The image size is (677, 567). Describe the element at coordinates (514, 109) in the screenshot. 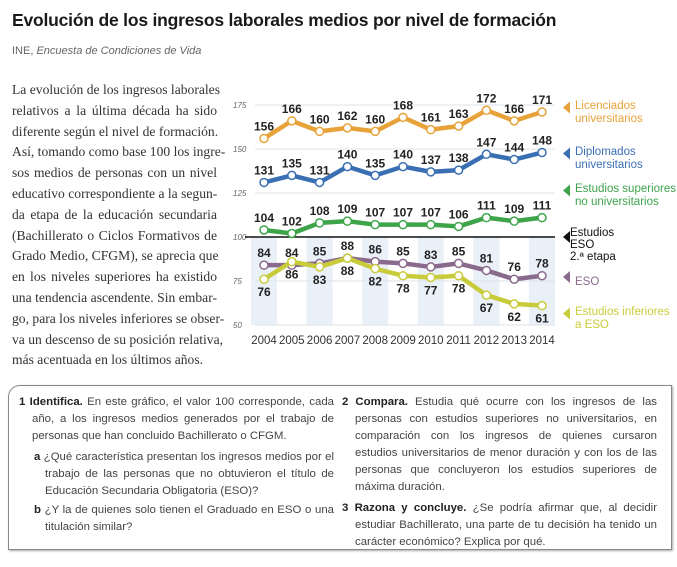

I see `data-label: 166` at that location.